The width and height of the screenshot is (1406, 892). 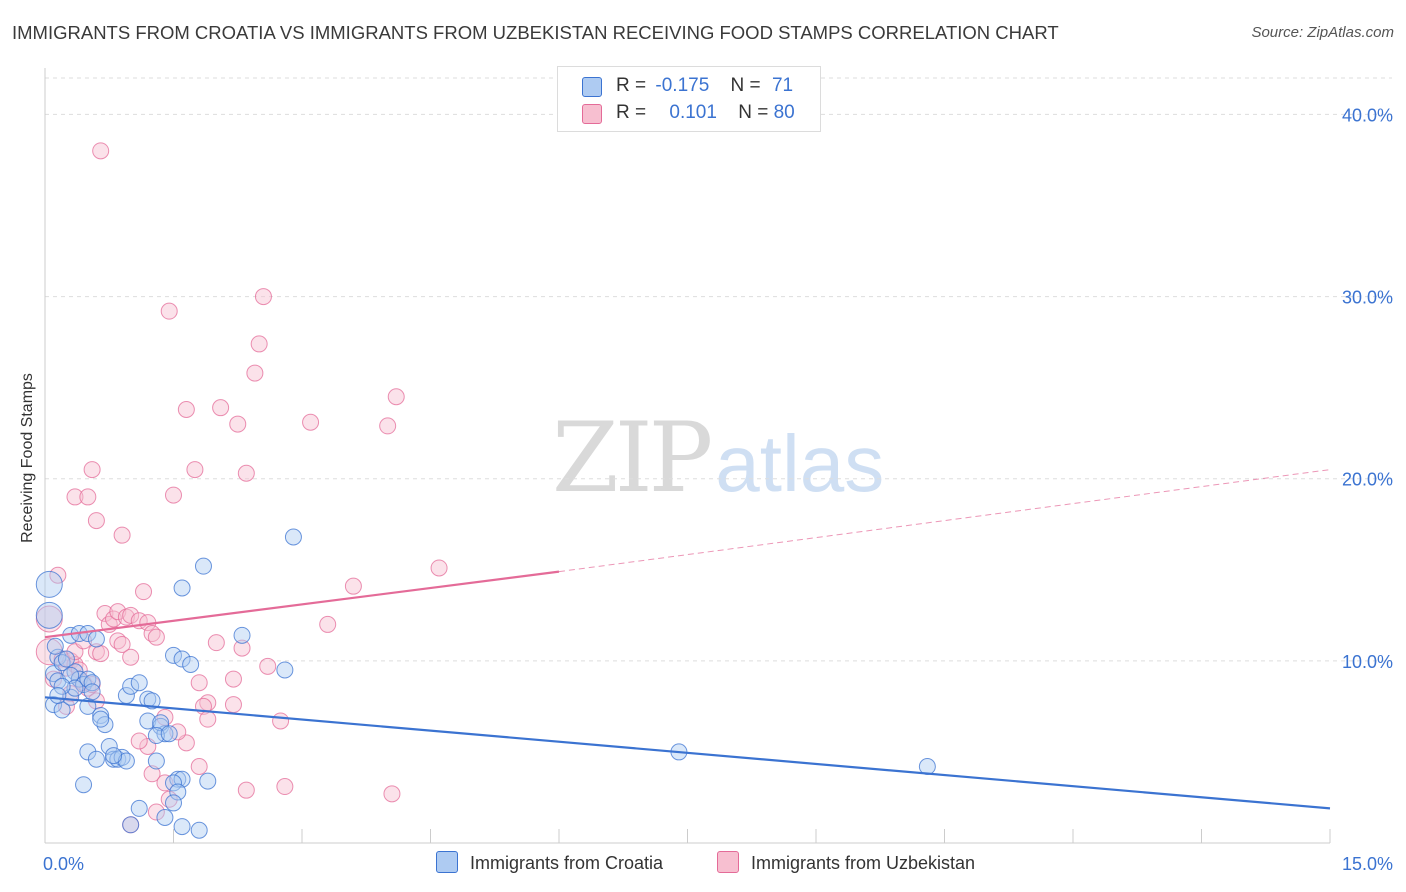 I want to click on croatia-trend-line, so click(x=687, y=753).